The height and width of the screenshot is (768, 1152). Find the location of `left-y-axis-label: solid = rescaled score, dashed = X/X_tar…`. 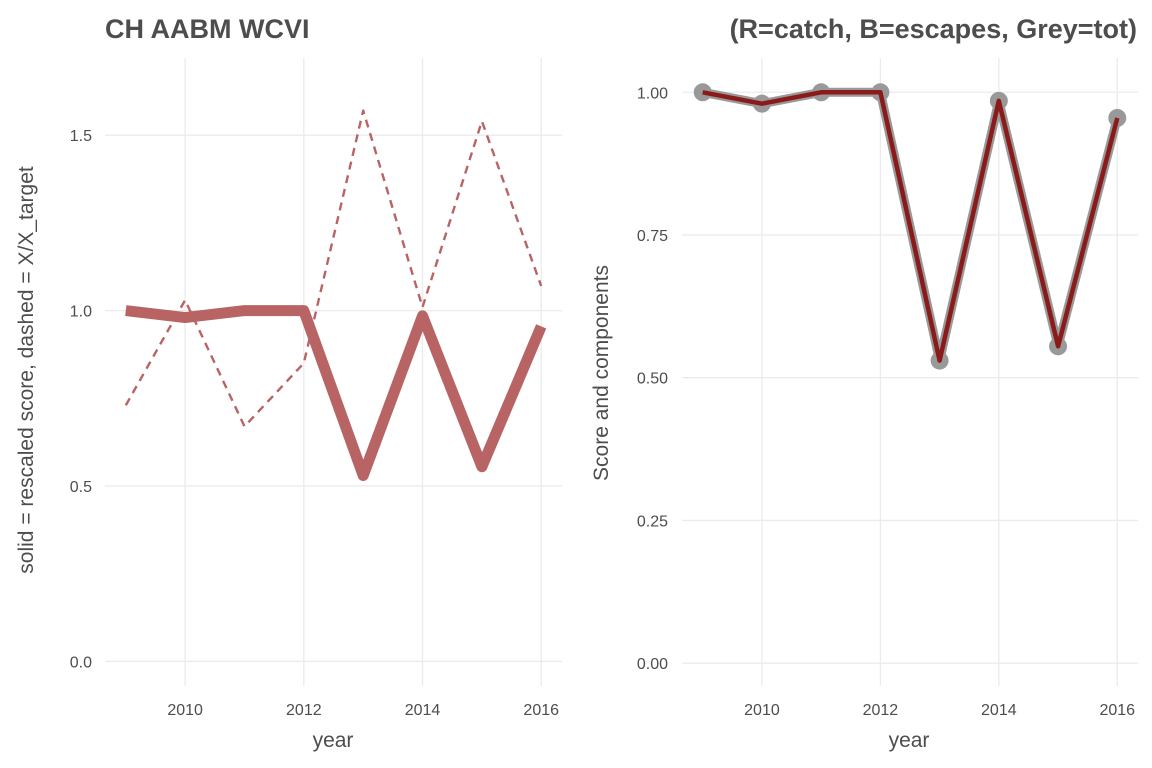

left-y-axis-label: solid = rescaled score, dashed = X/X_tar… is located at coordinates (26, 370).